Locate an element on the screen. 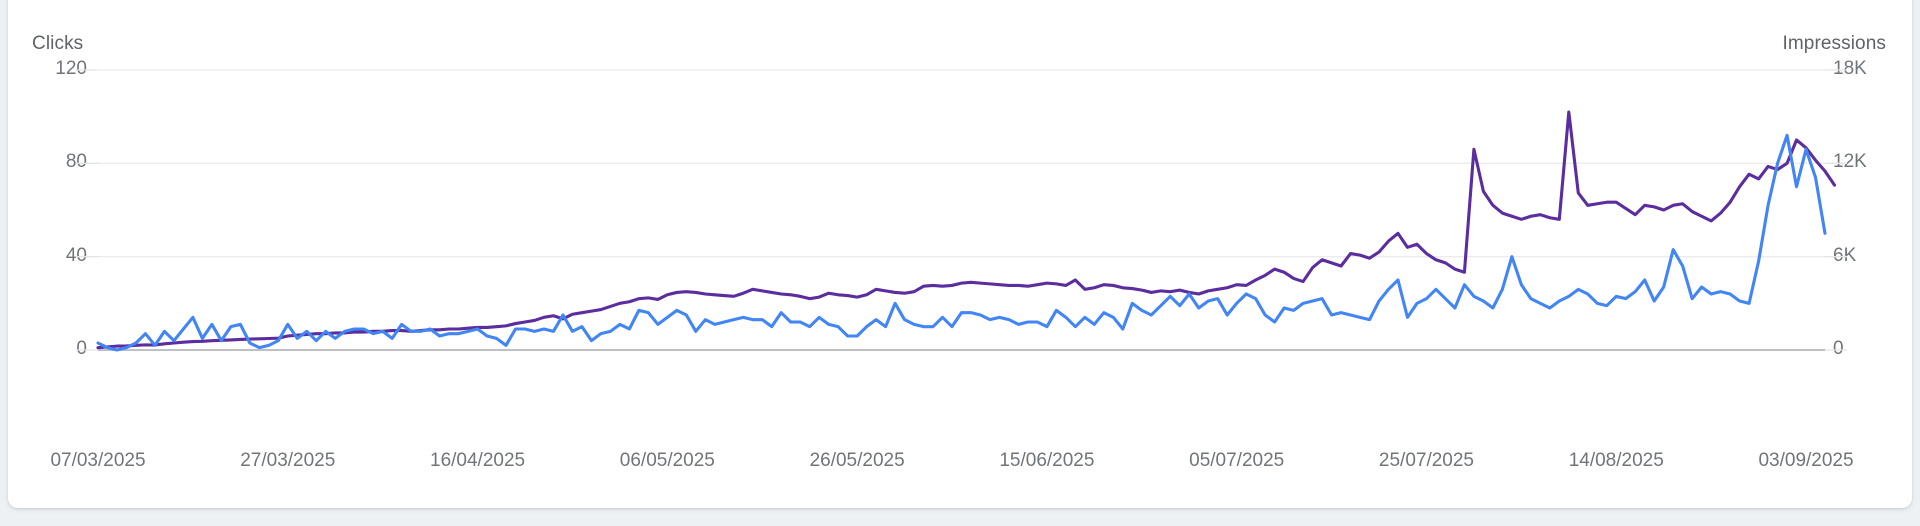  left-axis-tick-40: 40 is located at coordinates (76, 255).